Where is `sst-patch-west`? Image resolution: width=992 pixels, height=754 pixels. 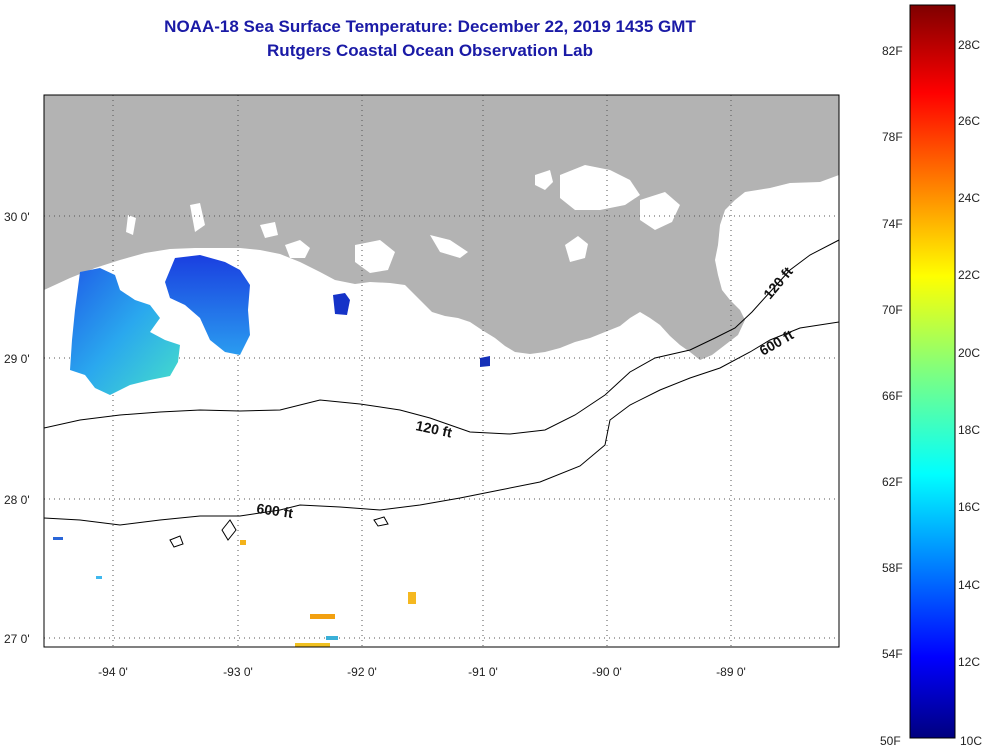 sst-patch-west is located at coordinates (125, 331).